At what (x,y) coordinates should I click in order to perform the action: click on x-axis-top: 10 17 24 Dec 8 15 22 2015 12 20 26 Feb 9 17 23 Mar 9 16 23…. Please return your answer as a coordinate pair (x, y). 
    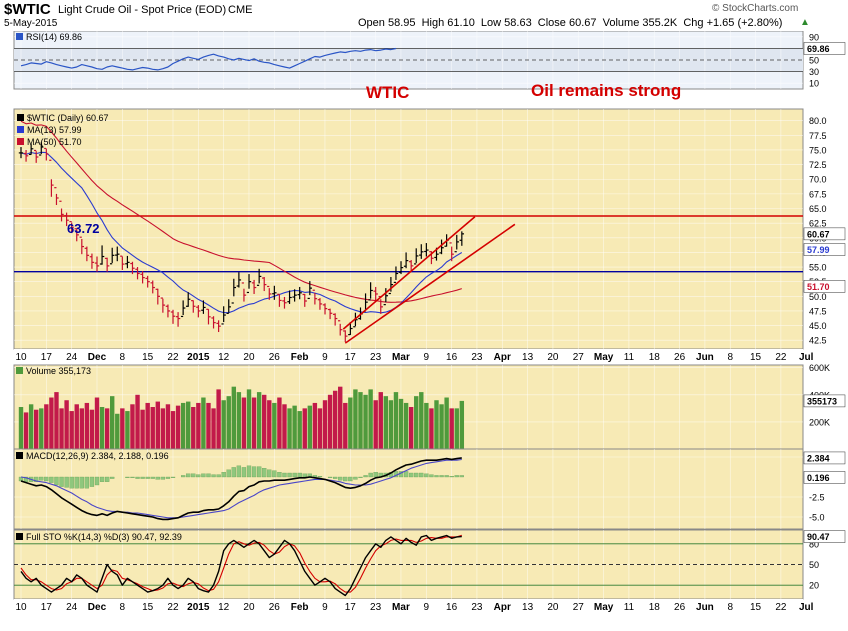
    Looking at the image, I should click on (414, 356).